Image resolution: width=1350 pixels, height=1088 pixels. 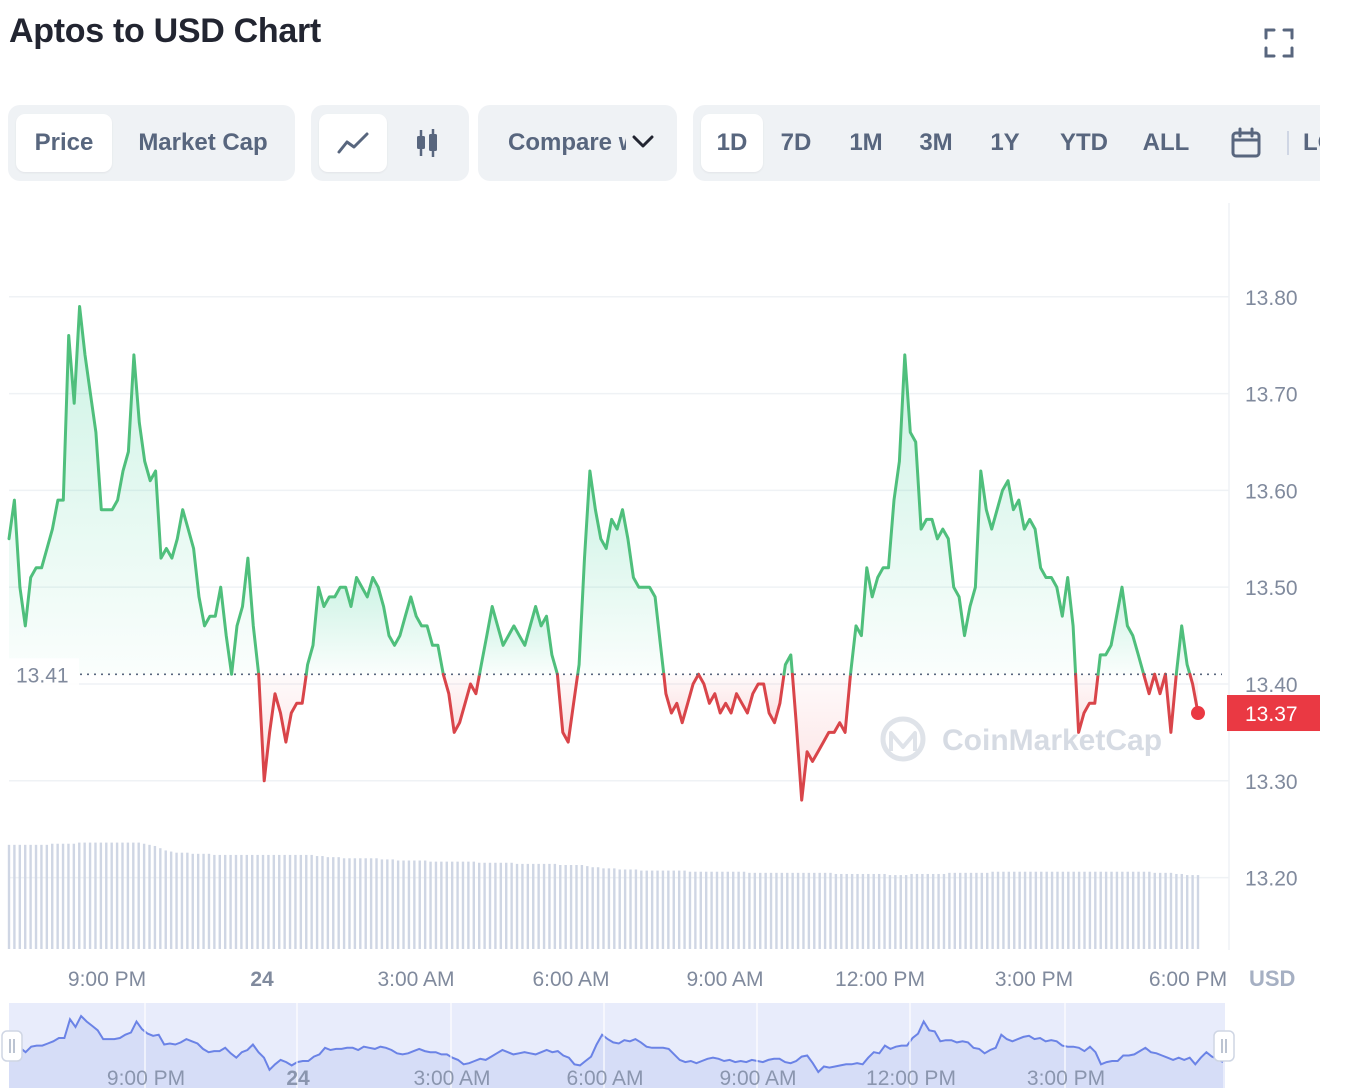 What do you see at coordinates (1273, 713) in the screenshot?
I see `current-price-badge` at bounding box center [1273, 713].